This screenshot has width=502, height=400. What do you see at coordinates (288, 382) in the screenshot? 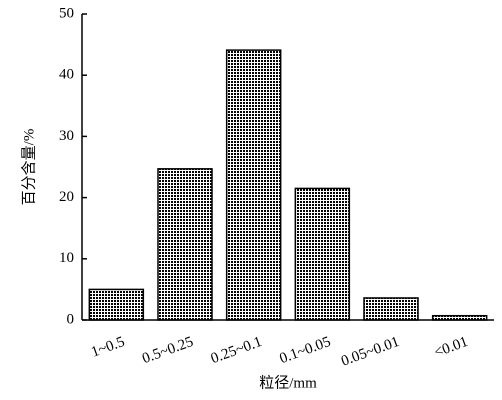
I see `x-axis-title: 粒径/mm` at bounding box center [288, 382].